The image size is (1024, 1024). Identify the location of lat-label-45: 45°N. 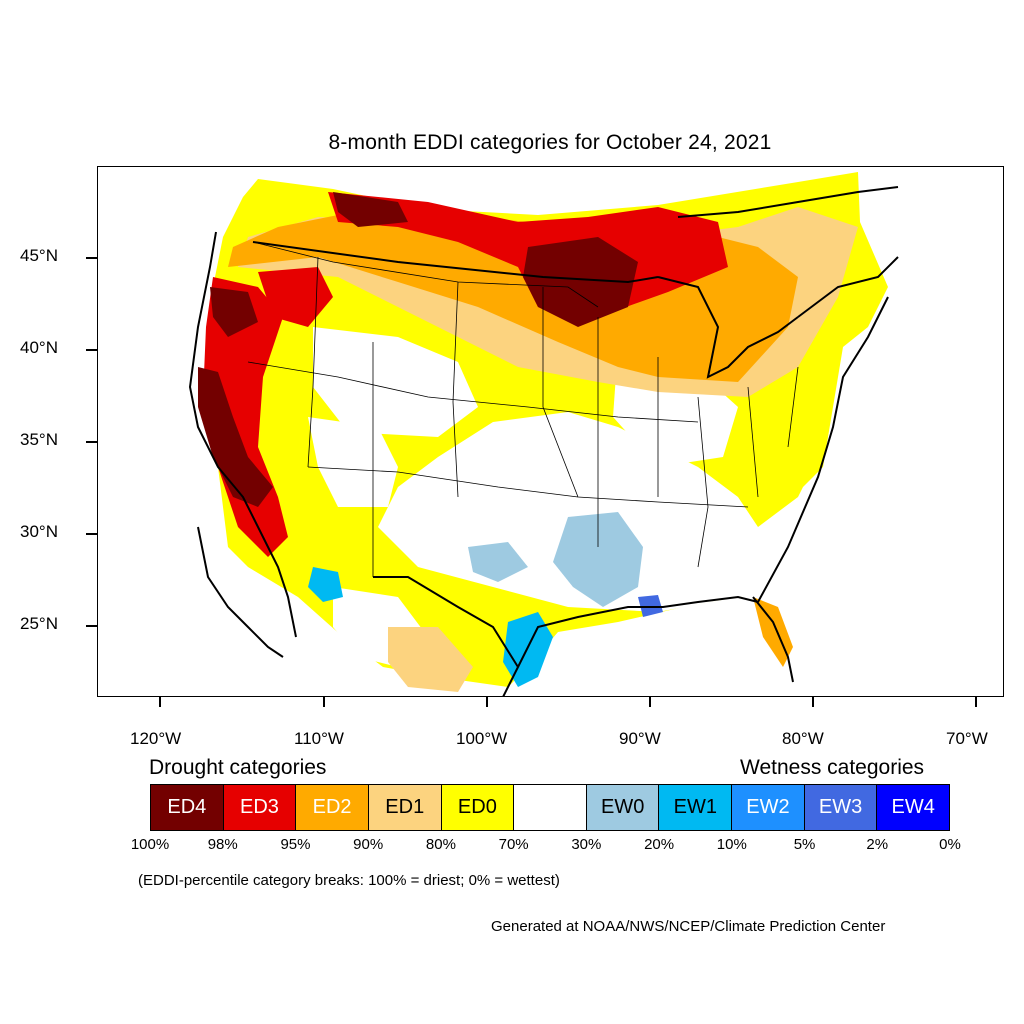
(39, 255).